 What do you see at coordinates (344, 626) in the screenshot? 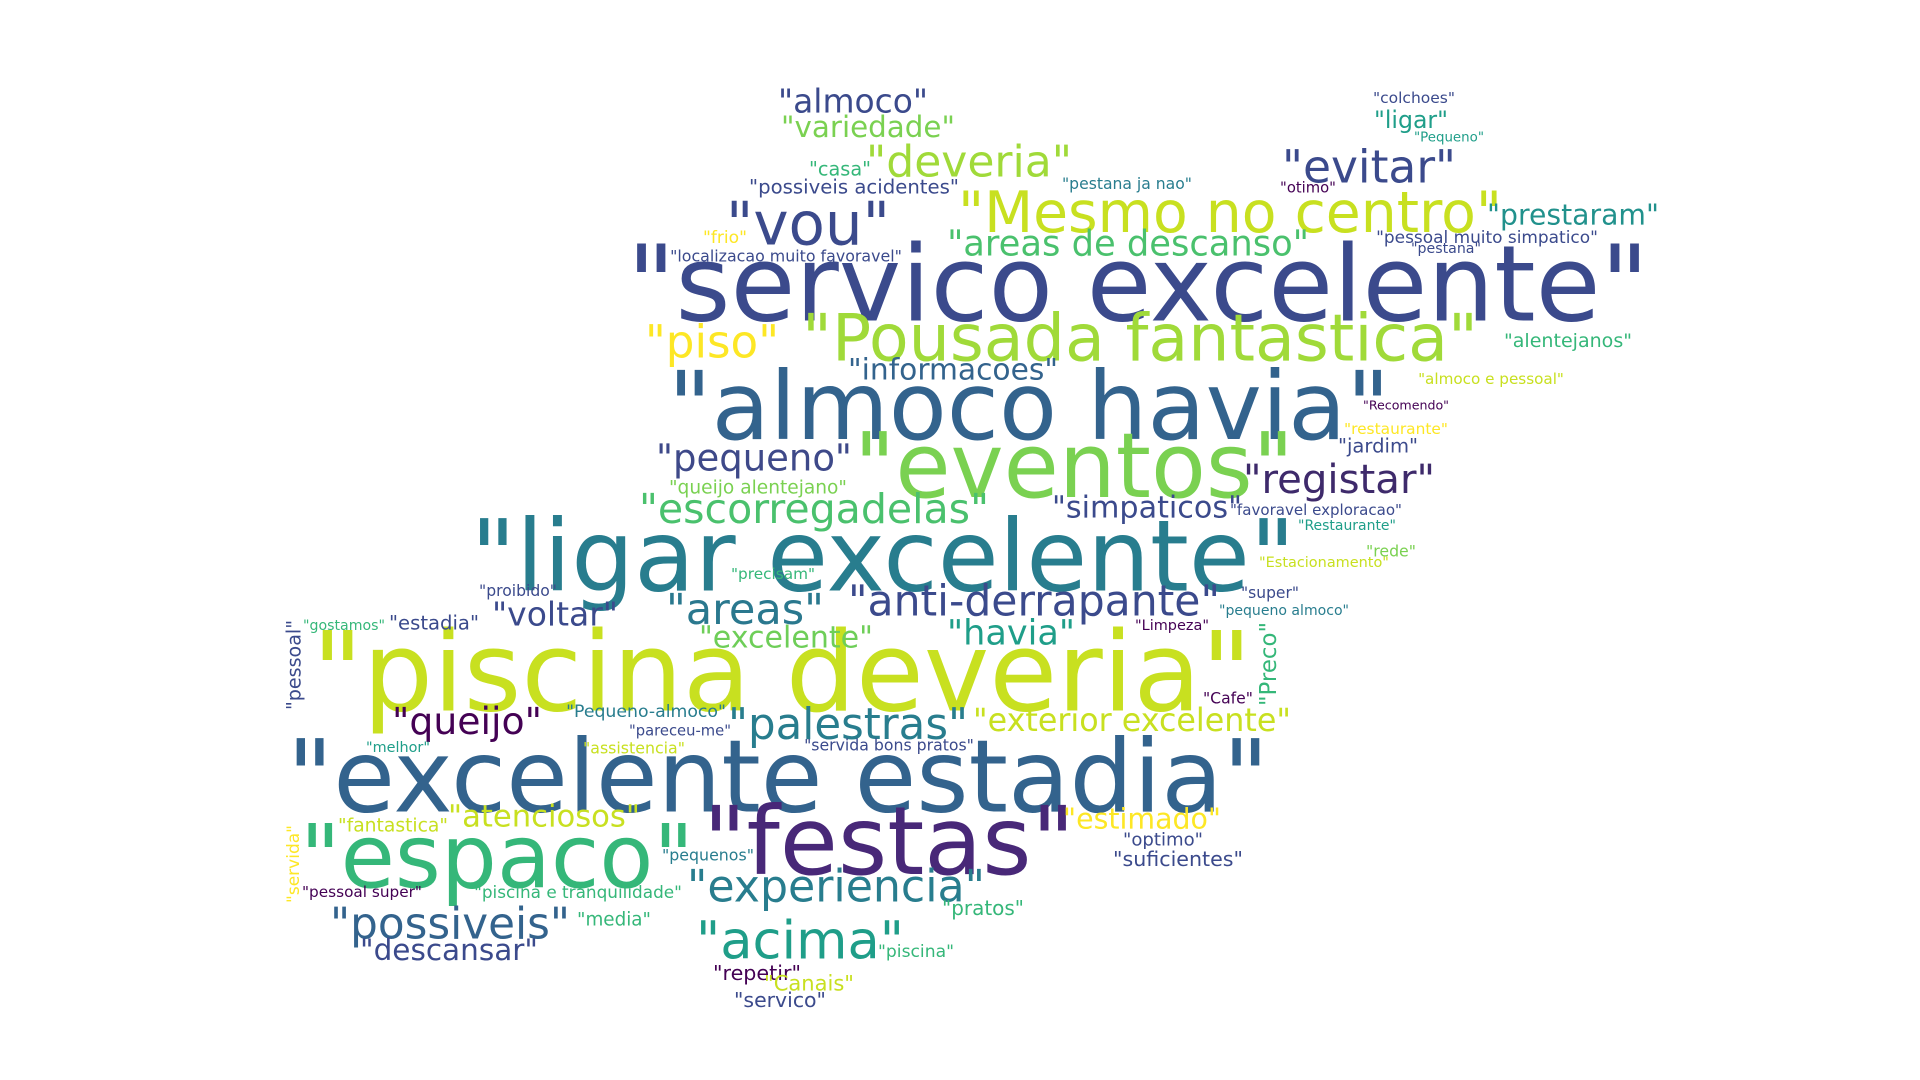
I see `word-gostamos: "gostamos"` at bounding box center [344, 626].